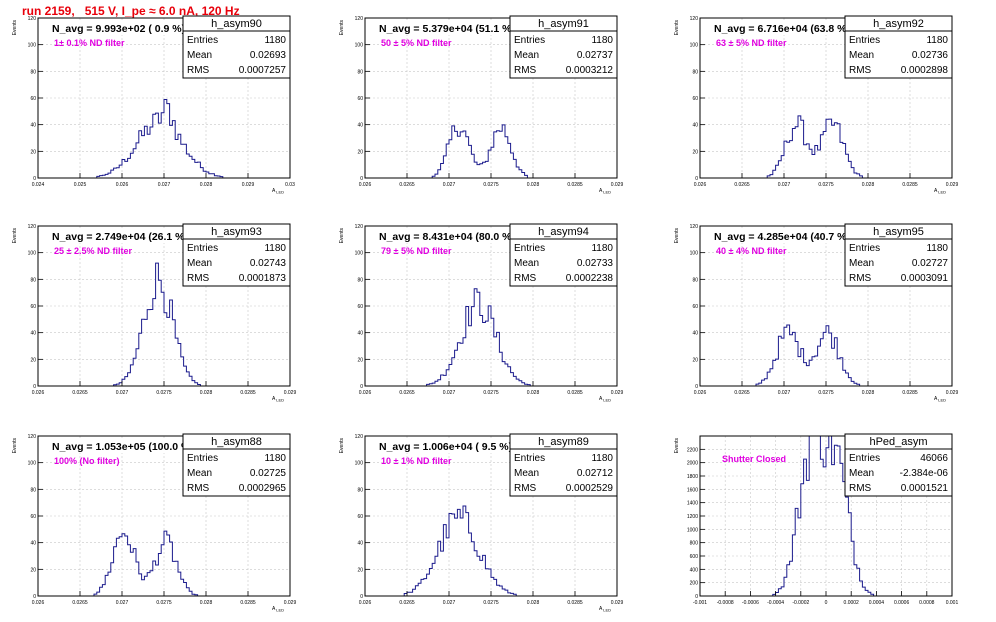 The height and width of the screenshot is (622, 996). Describe the element at coordinates (360, 126) in the screenshot. I see `y-tick-label: 40` at that location.